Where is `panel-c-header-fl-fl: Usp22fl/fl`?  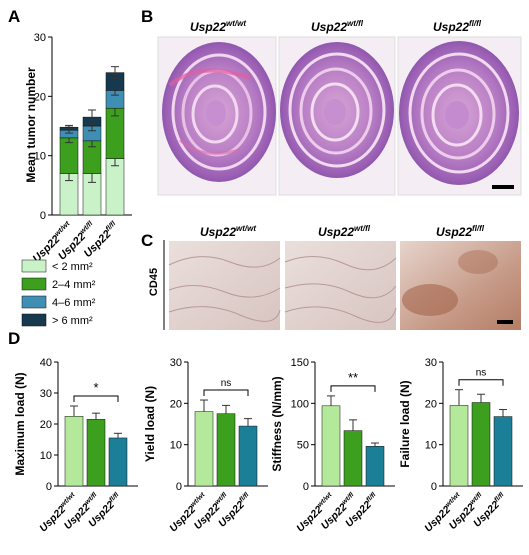 panel-c-header-fl-fl: Usp22fl/fl is located at coordinates (460, 231).